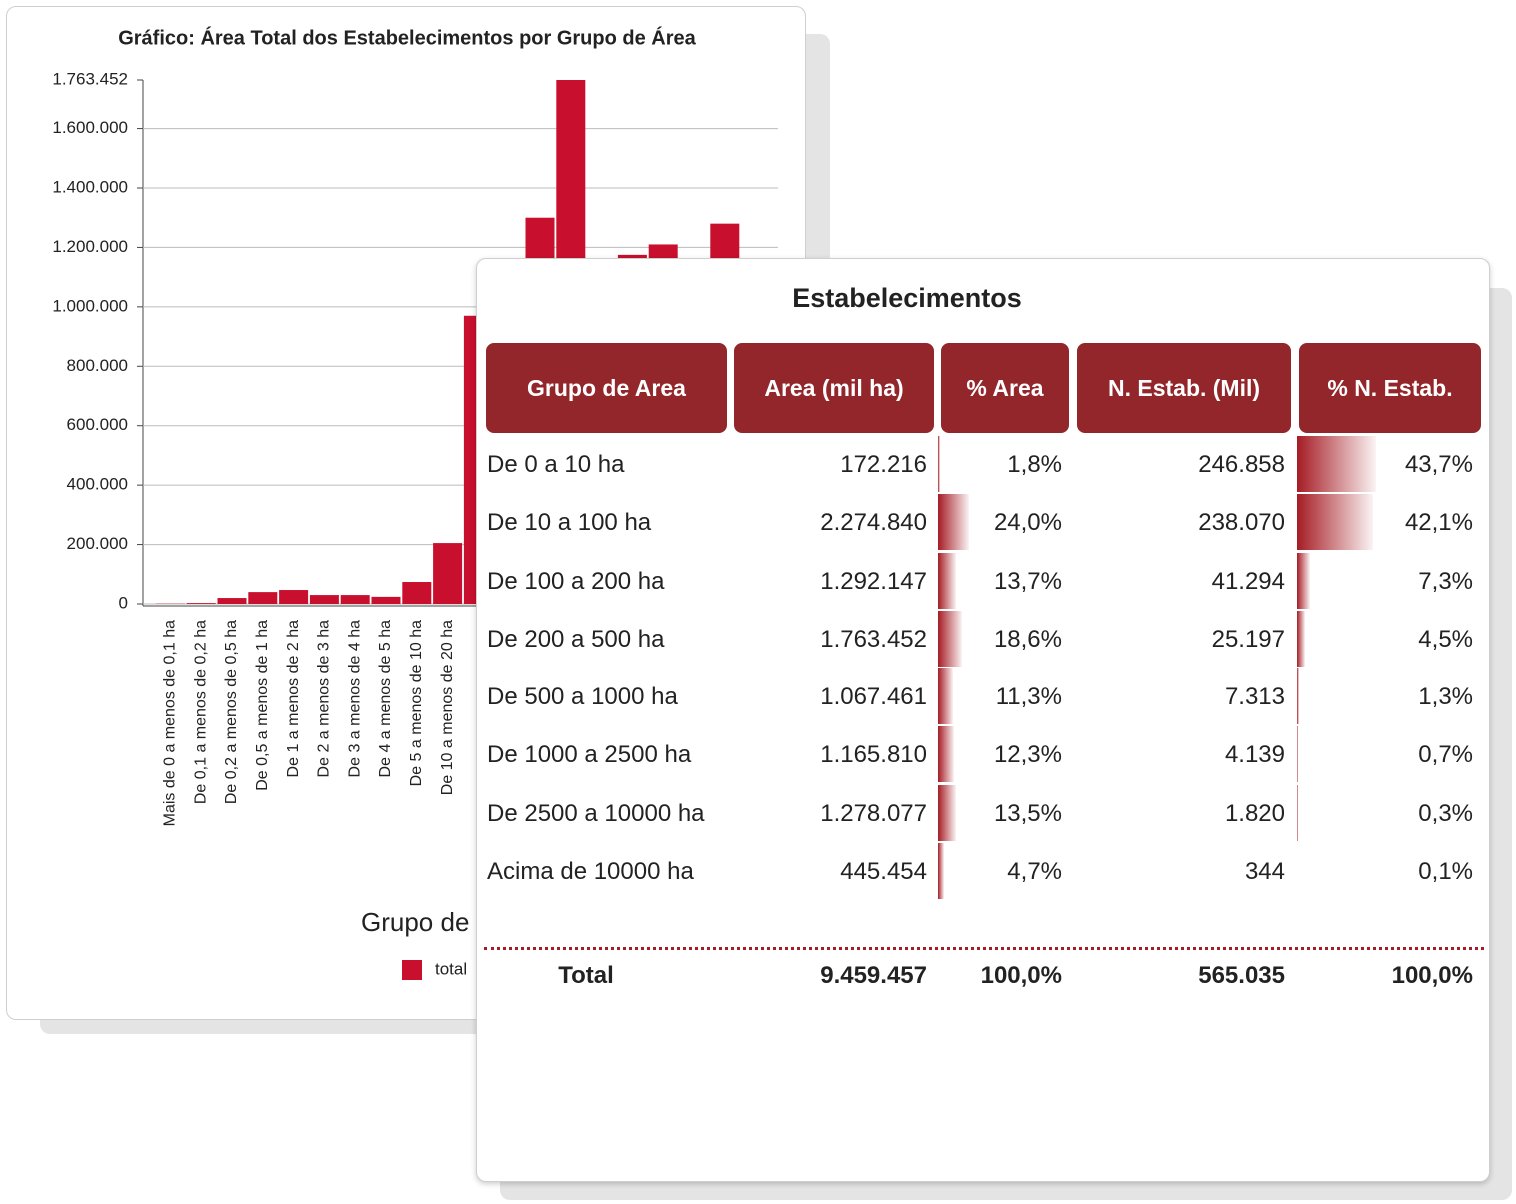  I want to click on y-tick-label: 600.000, so click(97, 424).